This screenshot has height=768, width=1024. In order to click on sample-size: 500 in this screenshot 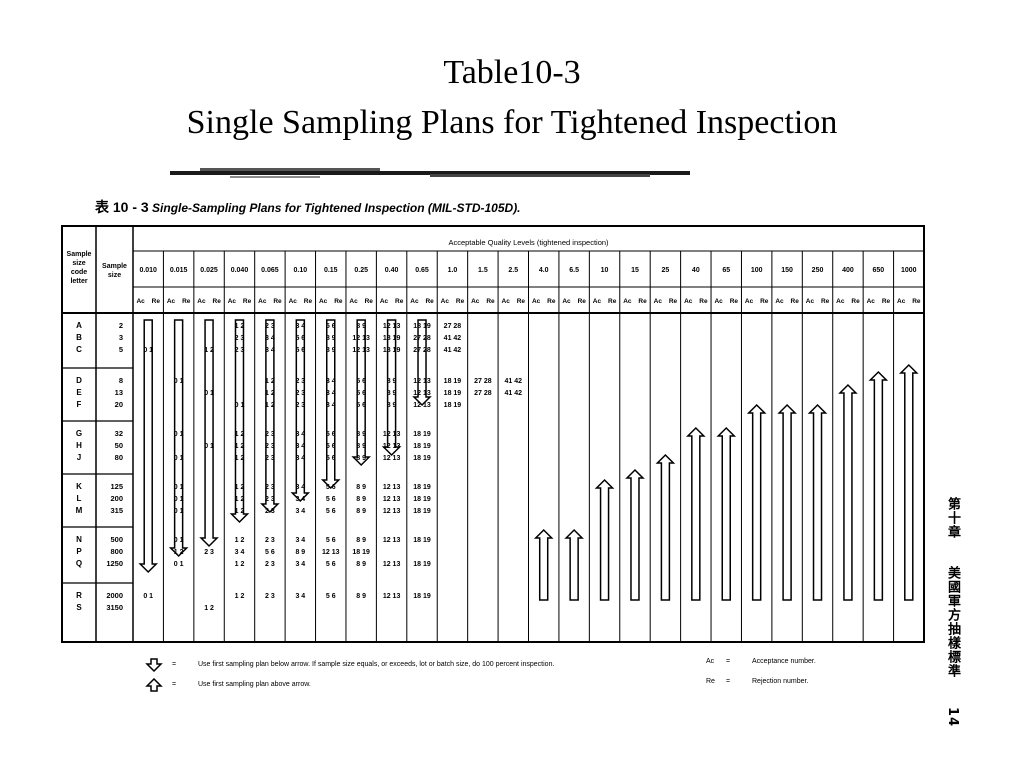, I will do `click(116, 539)`.